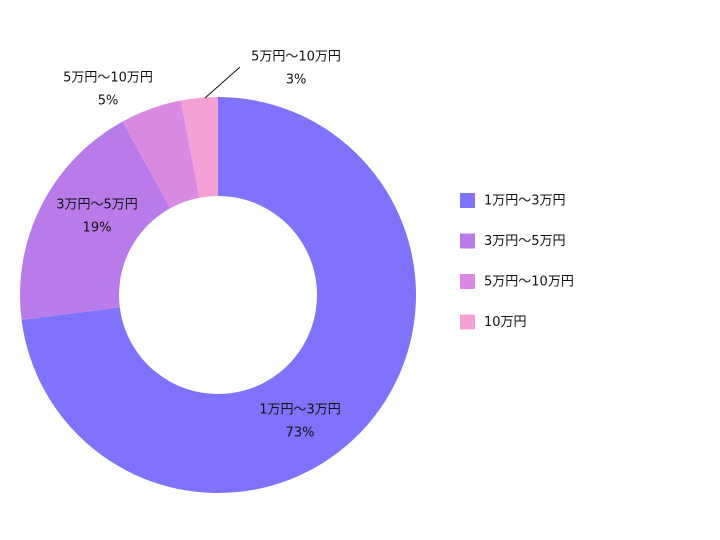  I want to click on slice-label: 3万円〜5万円, so click(97, 205).